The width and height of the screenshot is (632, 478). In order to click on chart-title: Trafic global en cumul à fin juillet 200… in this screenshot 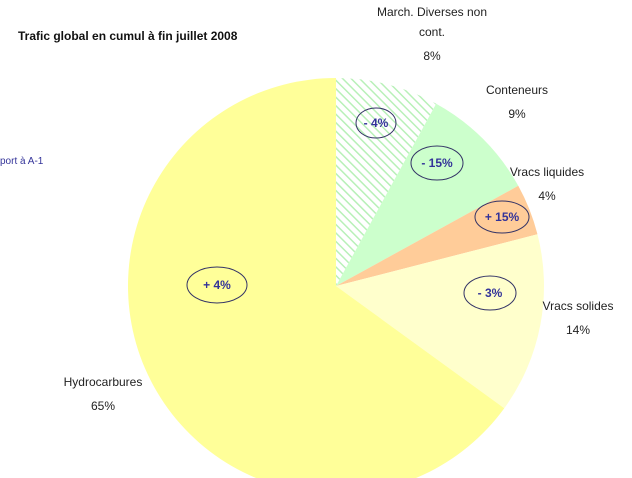, I will do `click(128, 36)`.